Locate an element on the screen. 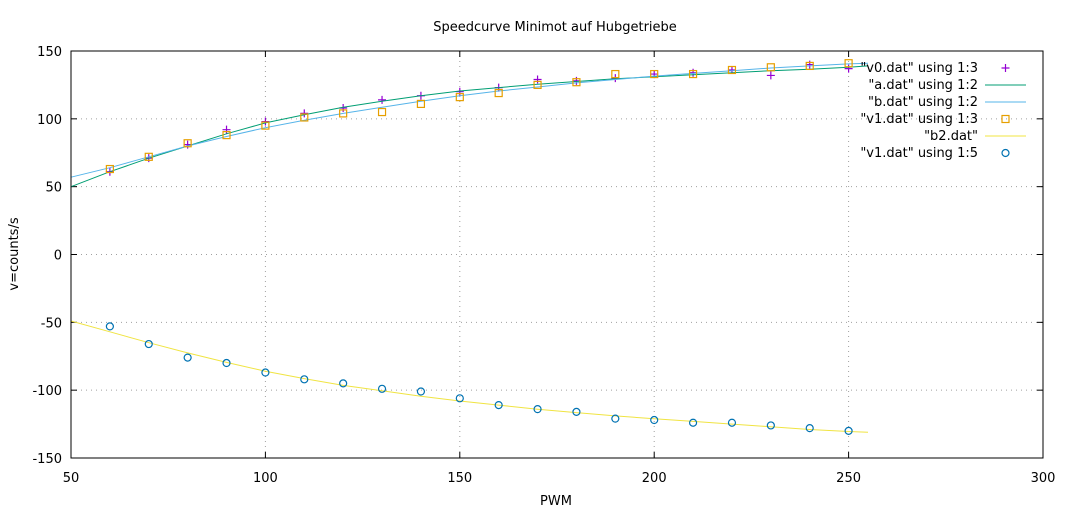  legend-label: "b.dat" using 1:2 is located at coordinates (923, 102).